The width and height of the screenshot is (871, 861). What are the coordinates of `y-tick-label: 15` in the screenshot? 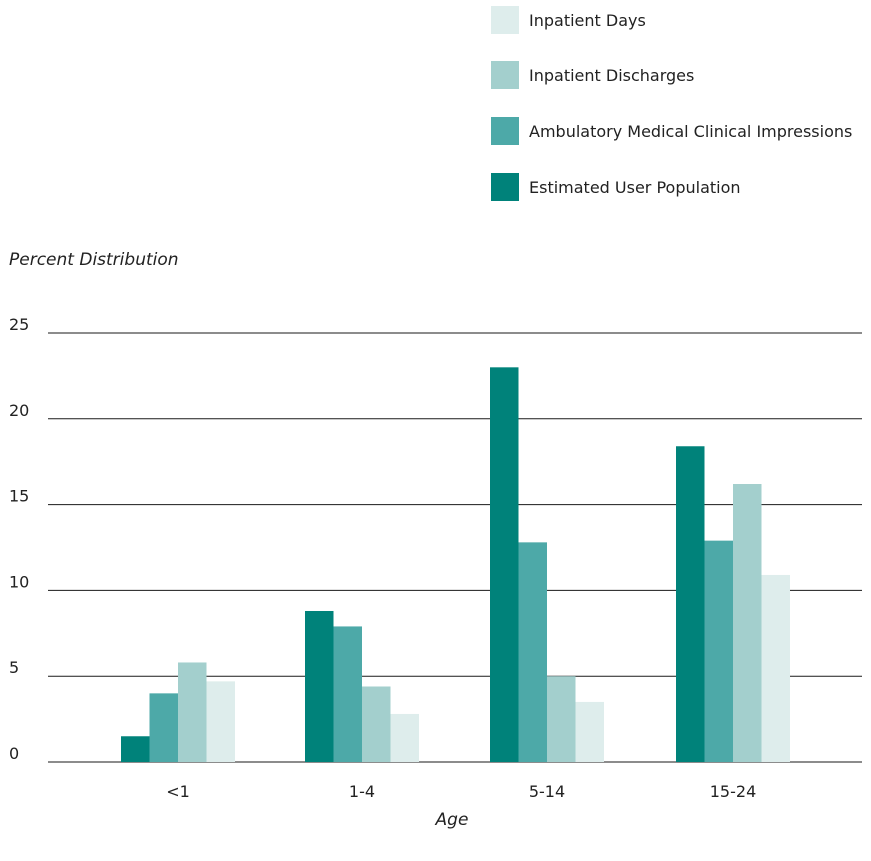 It's located at (19, 496).